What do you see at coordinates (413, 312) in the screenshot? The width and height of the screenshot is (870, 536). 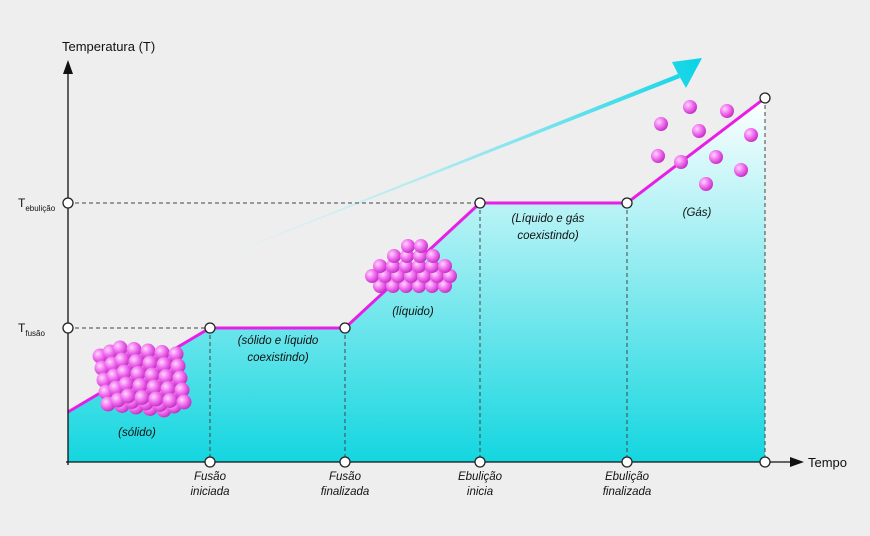 I see `phase-label: (líquido)` at bounding box center [413, 312].